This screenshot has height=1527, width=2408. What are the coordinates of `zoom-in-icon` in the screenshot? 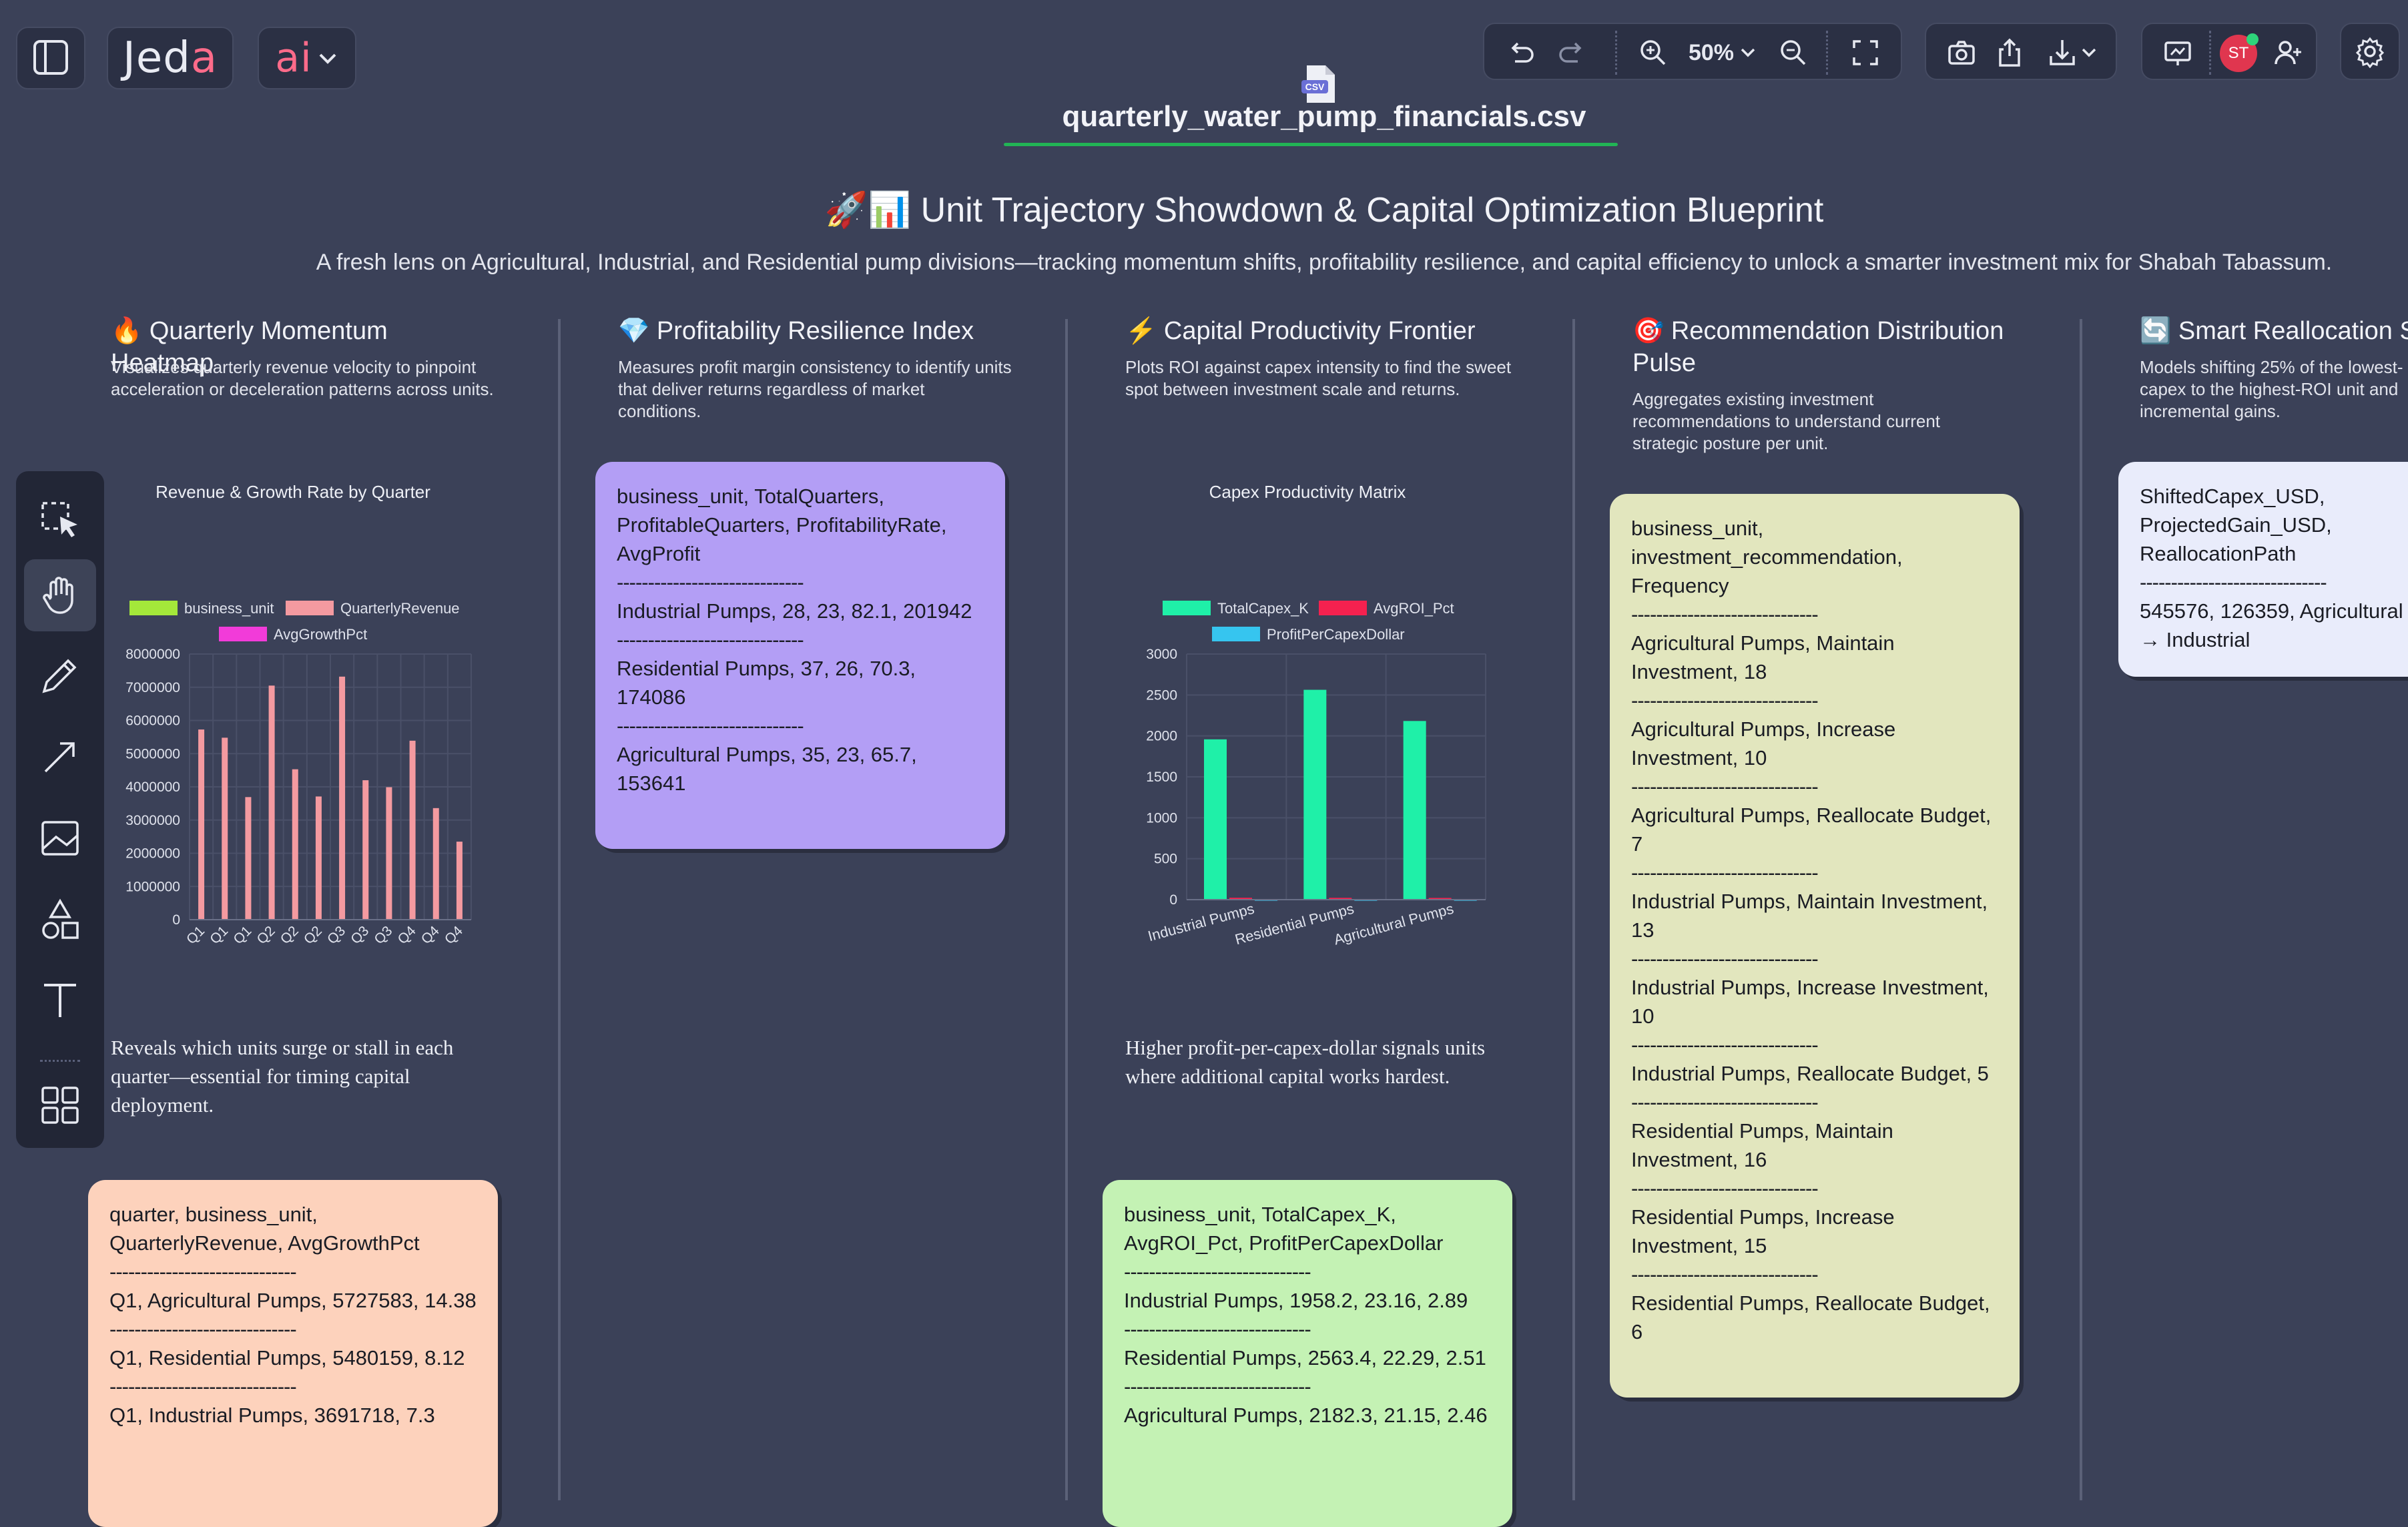 It's located at (1653, 52).